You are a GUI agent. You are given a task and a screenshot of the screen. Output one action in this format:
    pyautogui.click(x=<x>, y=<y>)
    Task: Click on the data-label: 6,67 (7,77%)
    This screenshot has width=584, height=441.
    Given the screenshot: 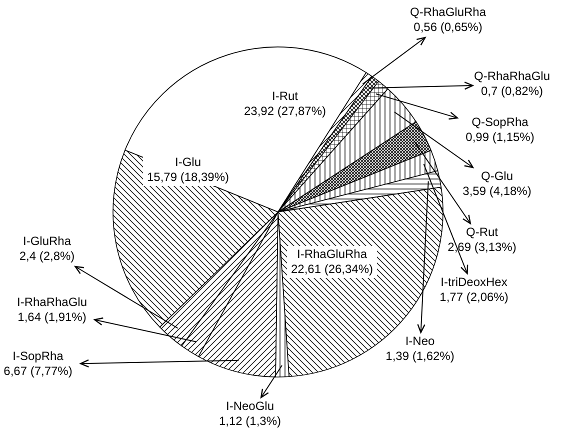 What is the action you would take?
    pyautogui.click(x=38, y=371)
    